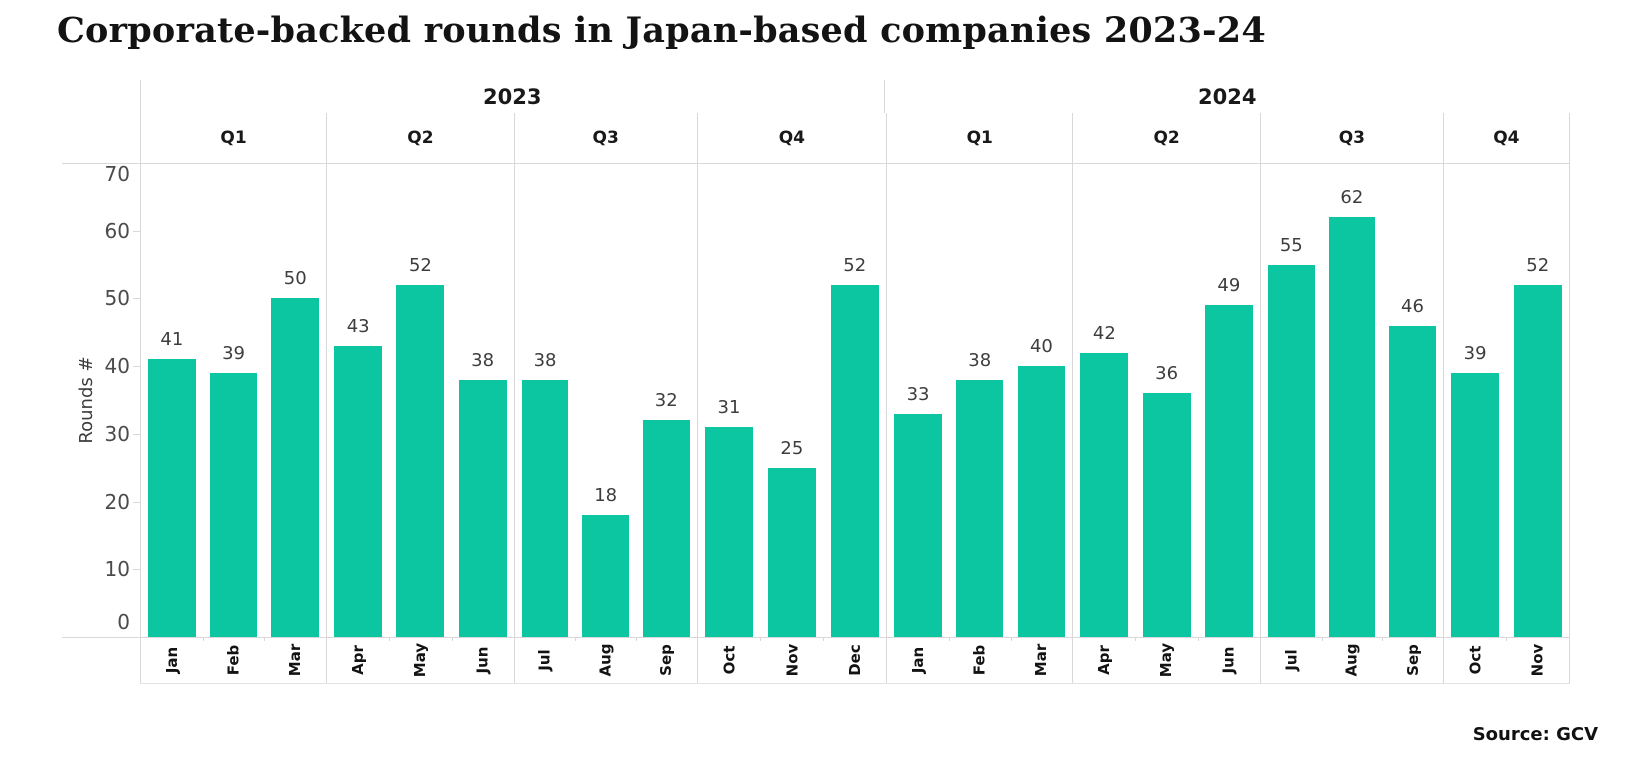  I want to click on quarter-section-q1-2023: Q1 41 39 50 Jan Feb Mar, so click(233, 398).